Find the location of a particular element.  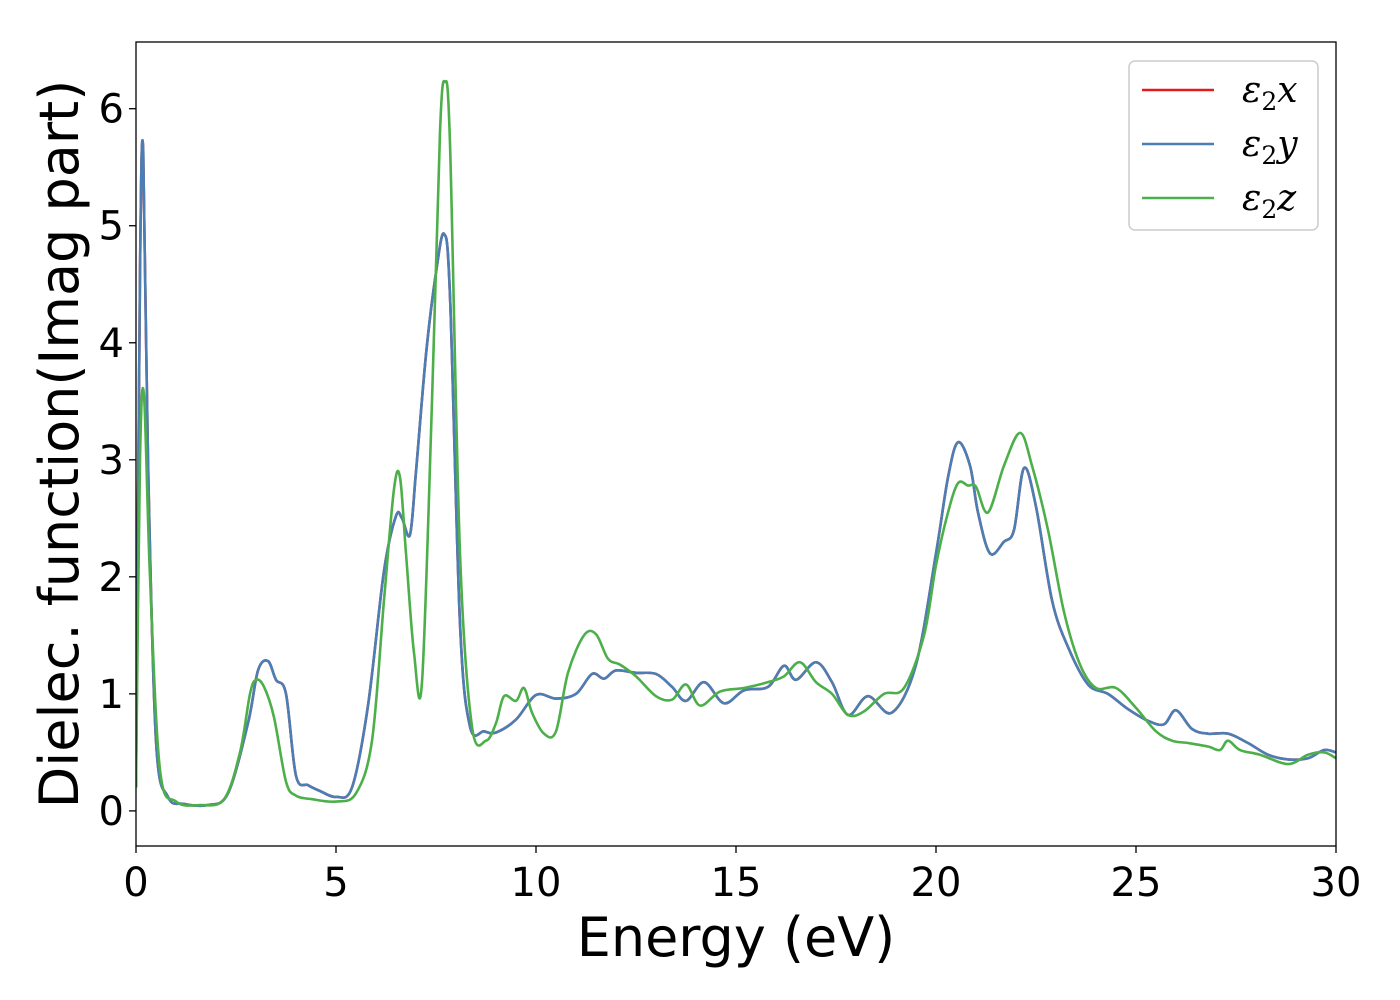

x-tick-label: 5 is located at coordinates (335, 883).